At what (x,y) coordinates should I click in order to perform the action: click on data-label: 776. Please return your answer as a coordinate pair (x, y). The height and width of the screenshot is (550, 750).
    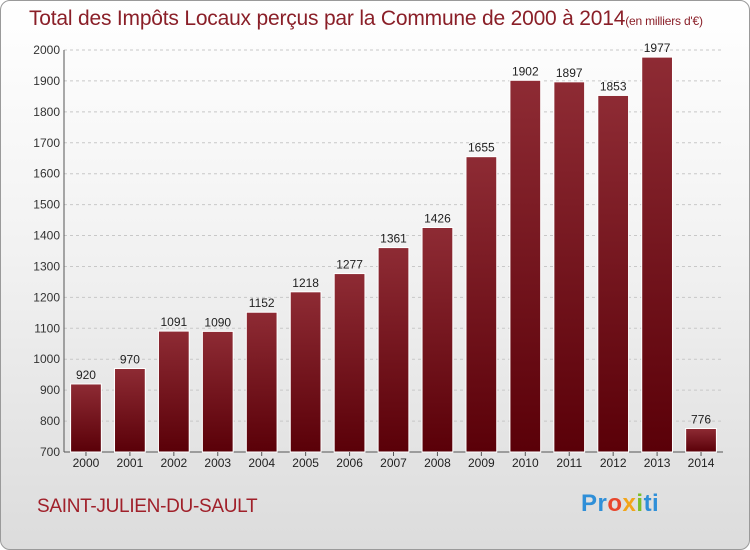
    Looking at the image, I should click on (701, 419).